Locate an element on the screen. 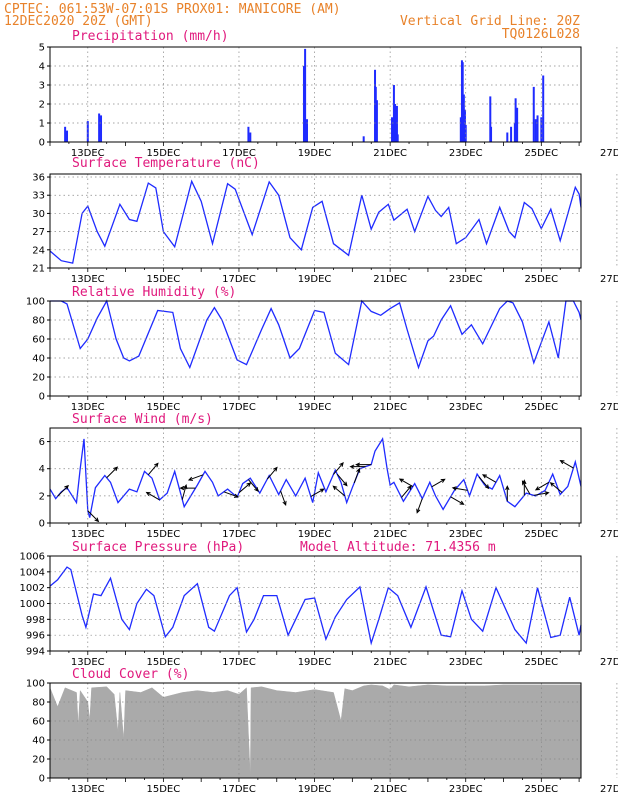 This screenshot has width=618, height=800. rh-xtick-label: 25DEC is located at coordinates (541, 407).